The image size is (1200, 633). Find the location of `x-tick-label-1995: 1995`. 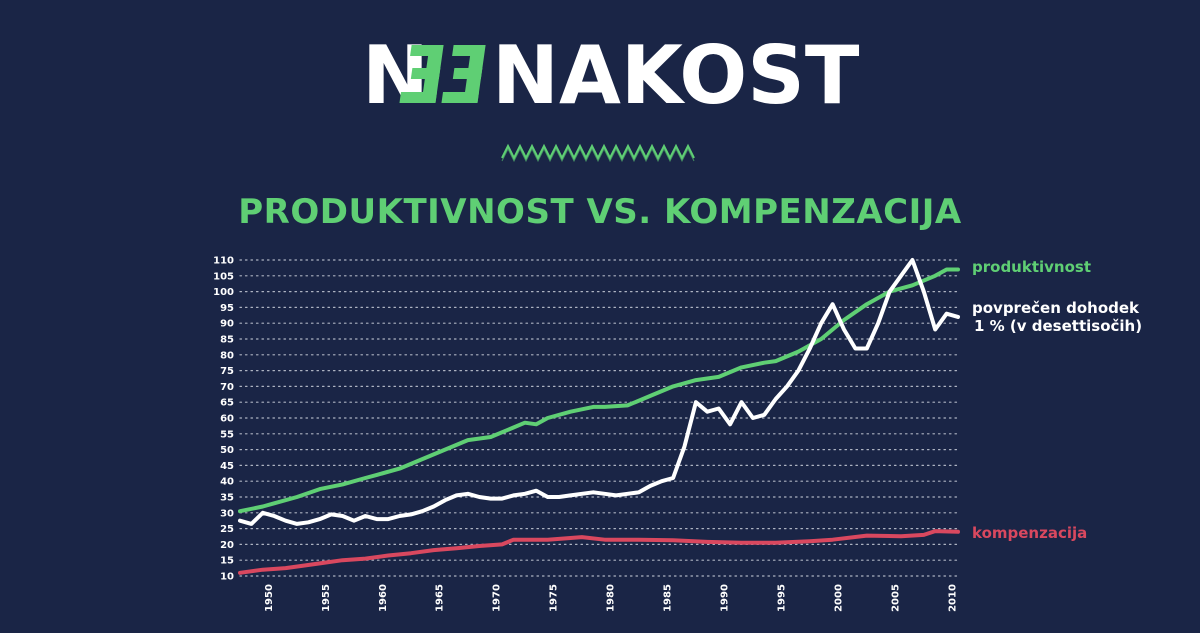

x-tick-label-1995: 1995 is located at coordinates (782, 598).